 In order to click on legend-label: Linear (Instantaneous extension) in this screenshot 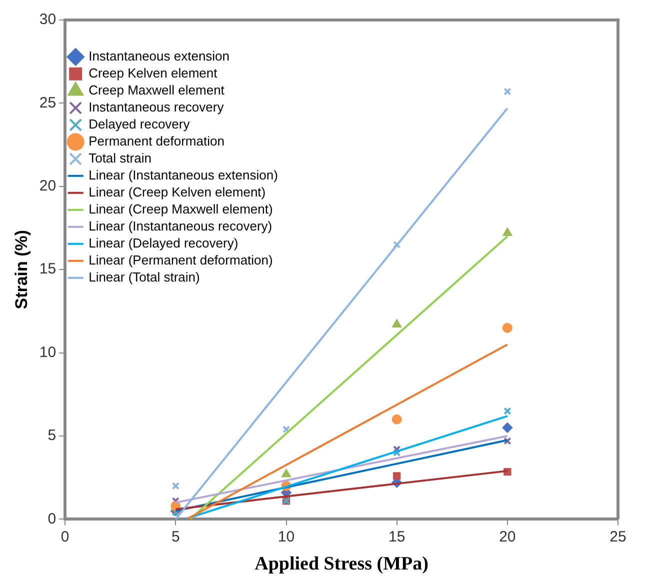, I will do `click(183, 174)`.